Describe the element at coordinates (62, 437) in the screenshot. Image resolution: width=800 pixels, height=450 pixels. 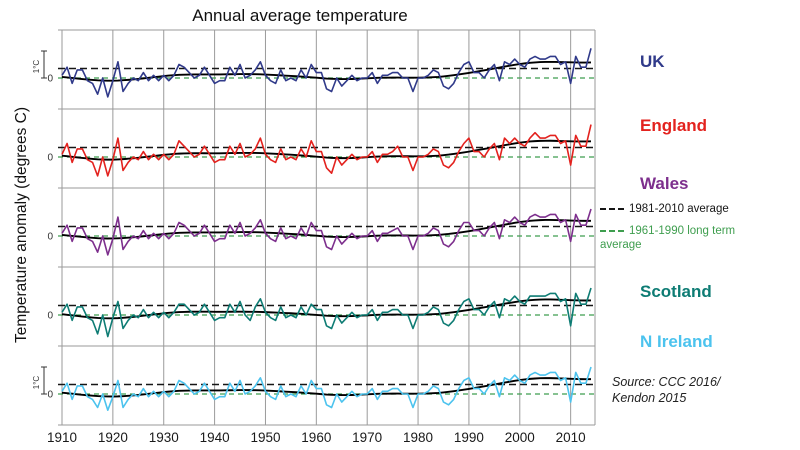
I see `svg-text: 1910` at that location.